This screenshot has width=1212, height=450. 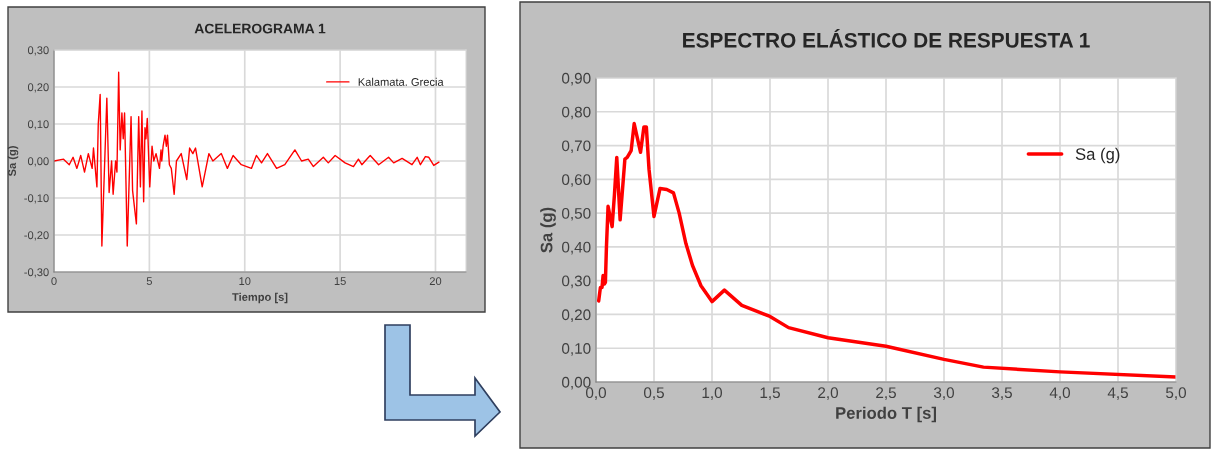 What do you see at coordinates (38, 162) in the screenshot?
I see `y-tick-label: 0,00` at bounding box center [38, 162].